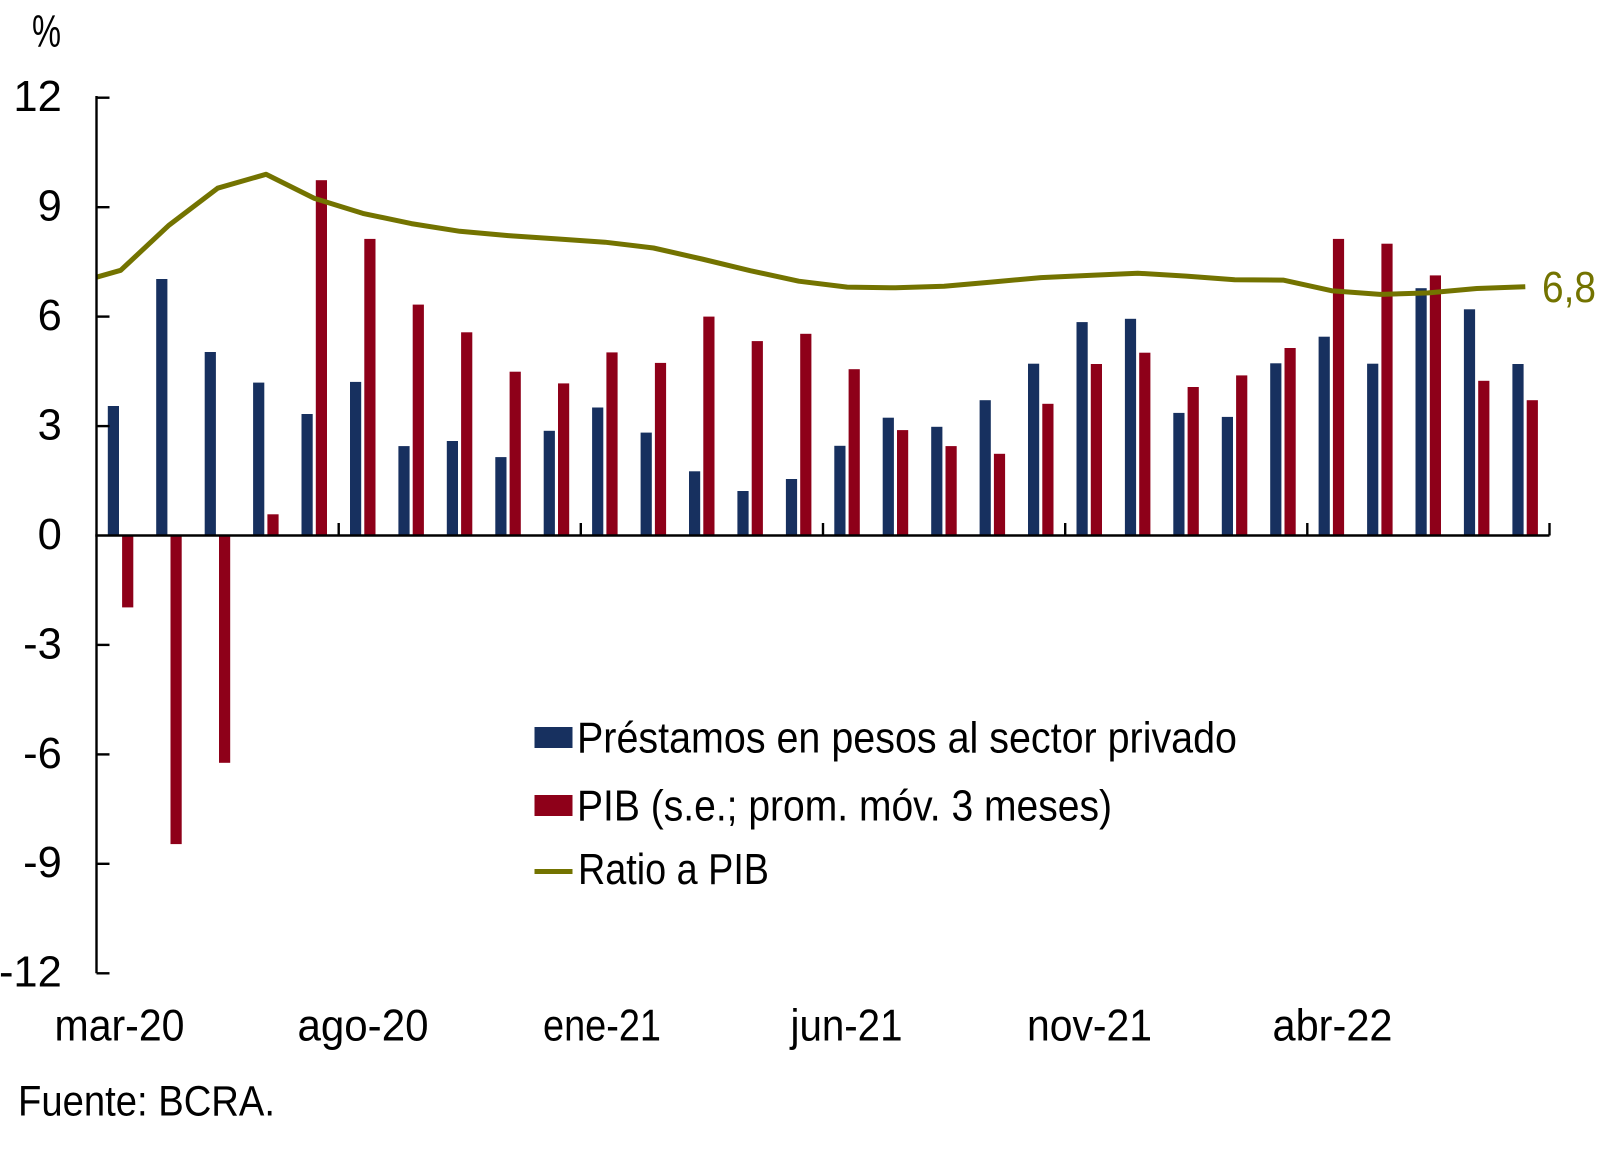 This screenshot has width=1620, height=1150. Describe the element at coordinates (42, 754) in the screenshot. I see `svg-text: -6` at that location.